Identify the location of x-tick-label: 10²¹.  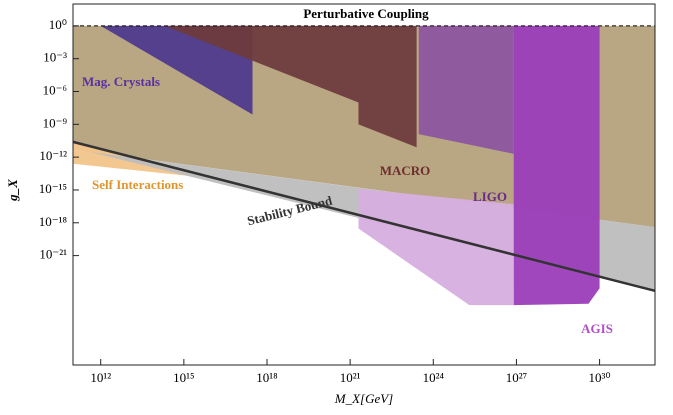
(350, 377).